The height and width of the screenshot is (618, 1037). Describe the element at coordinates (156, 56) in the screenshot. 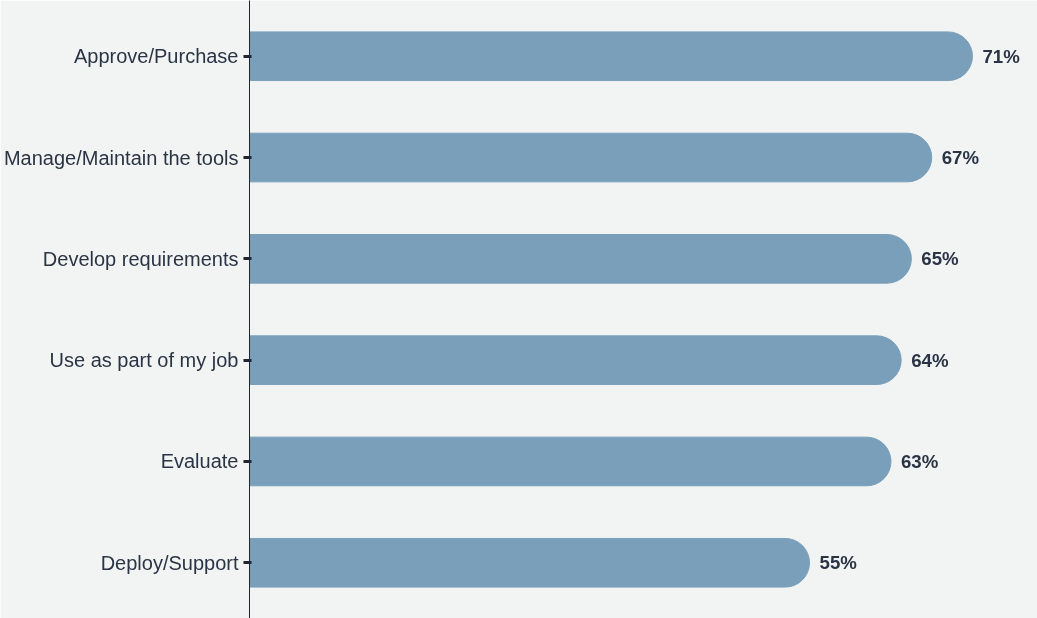

I see `y-tick-label: Approve/Purchase` at that location.